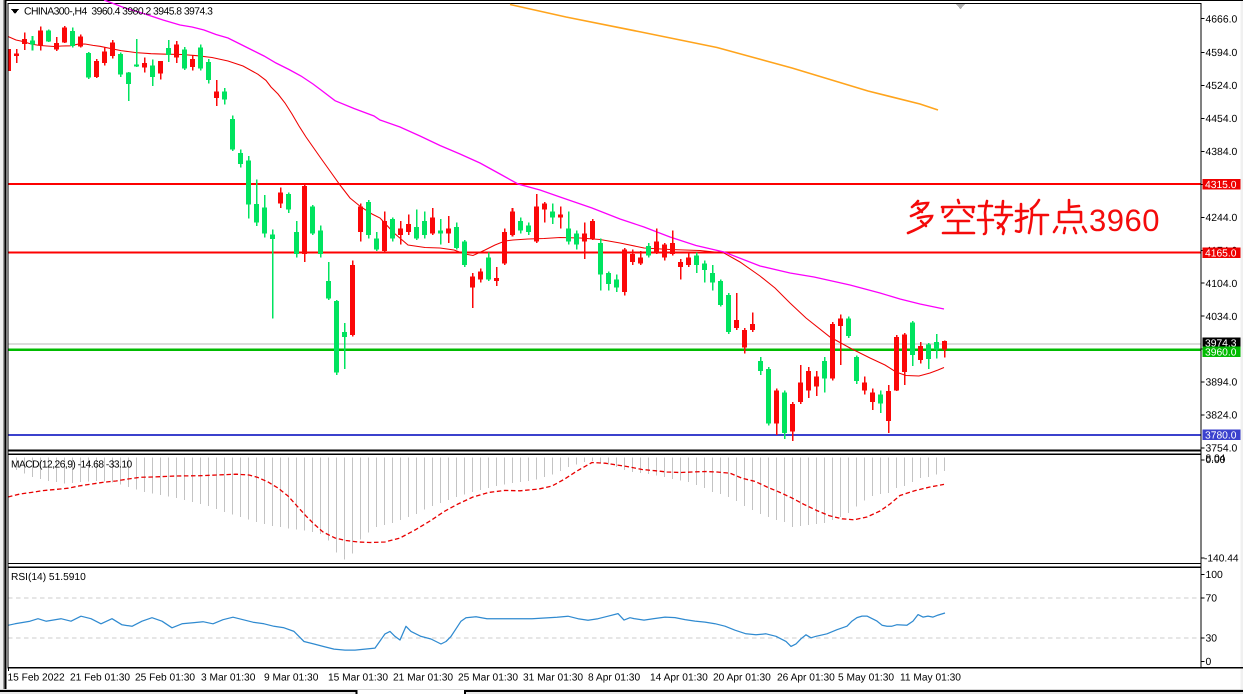 This screenshot has width=1243, height=694. I want to click on svg-text: 3780.0, so click(1221, 436).